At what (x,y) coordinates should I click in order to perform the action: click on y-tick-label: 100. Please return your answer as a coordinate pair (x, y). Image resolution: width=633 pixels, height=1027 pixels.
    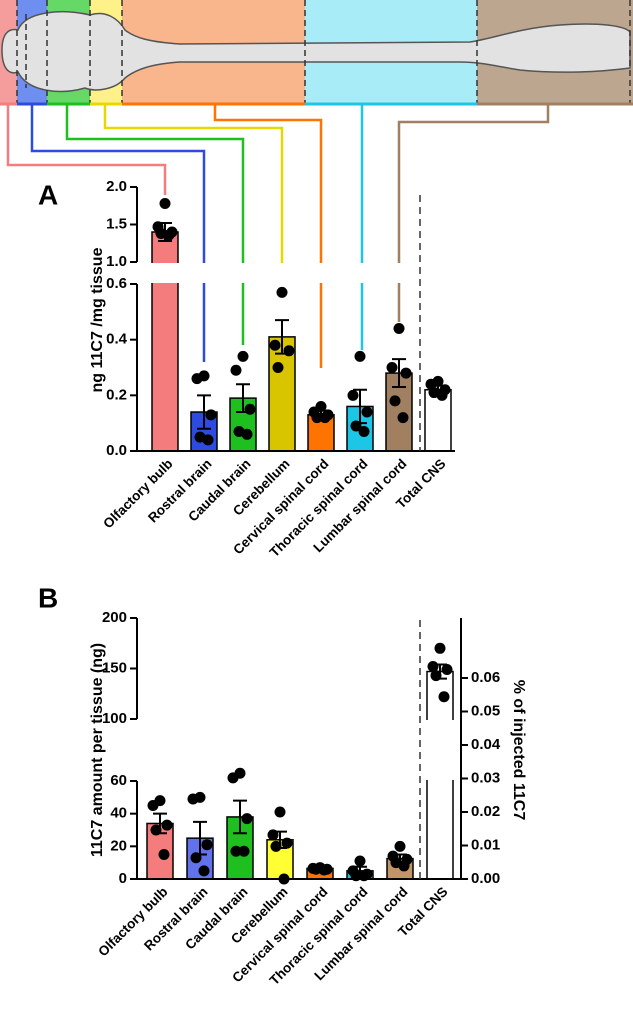
    Looking at the image, I should click on (114, 718).